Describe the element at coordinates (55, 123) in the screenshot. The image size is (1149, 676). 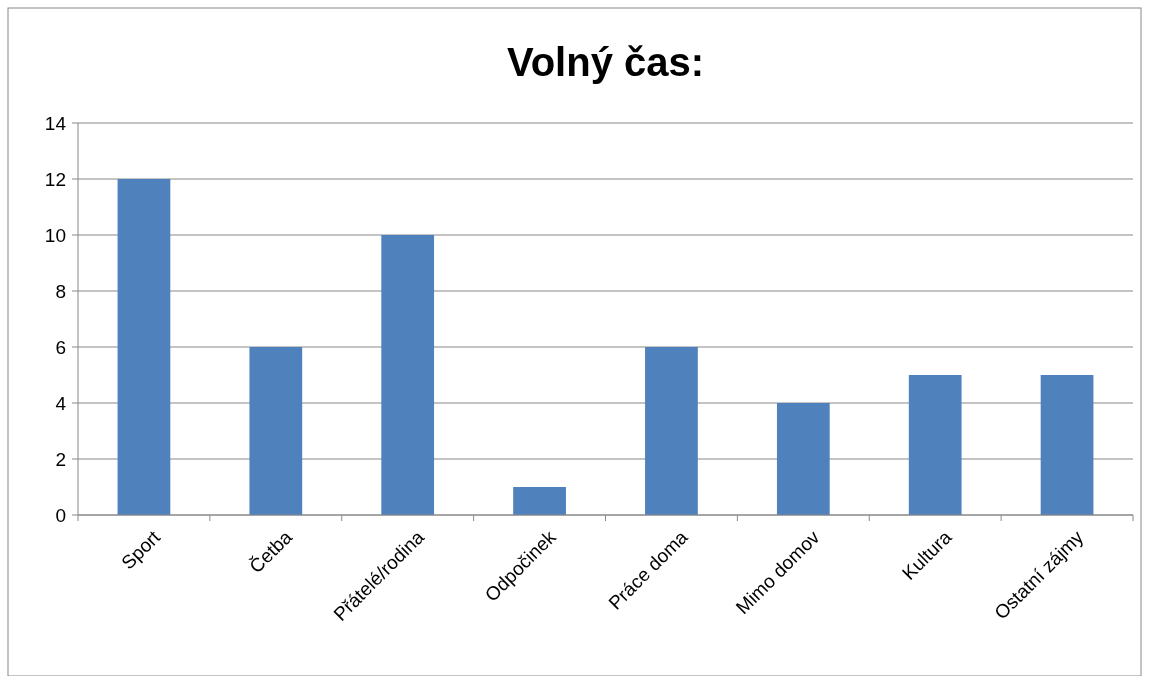
I see `y-tick-label: 14` at that location.